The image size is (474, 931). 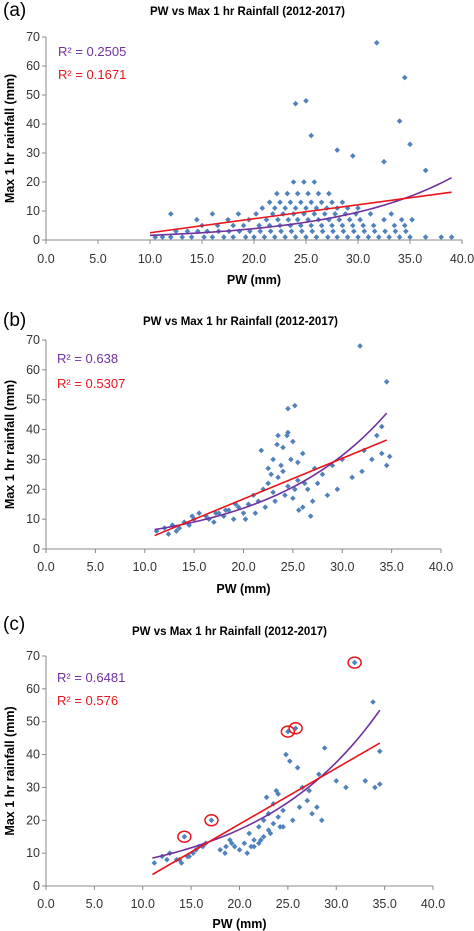 I want to click on x-tick-label: 5.0, so click(x=97, y=259).